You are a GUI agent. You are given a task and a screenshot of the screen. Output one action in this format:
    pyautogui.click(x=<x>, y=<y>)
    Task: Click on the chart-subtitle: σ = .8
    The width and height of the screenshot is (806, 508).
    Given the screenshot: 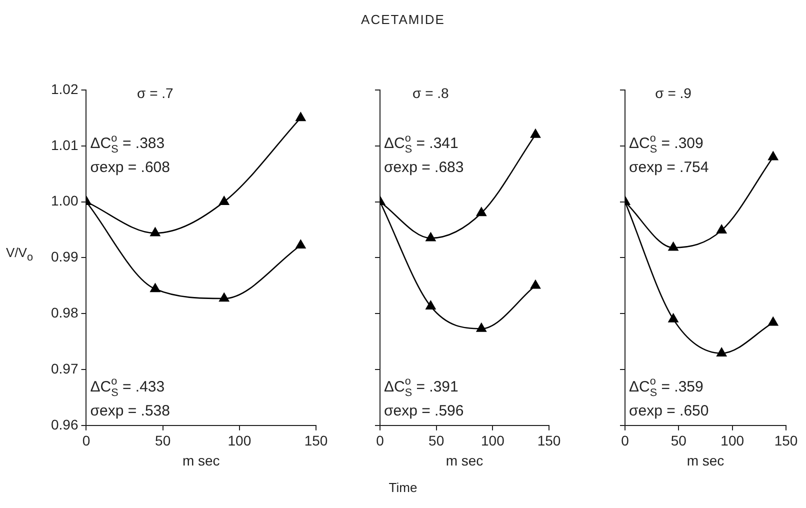 What is the action you would take?
    pyautogui.click(x=431, y=93)
    